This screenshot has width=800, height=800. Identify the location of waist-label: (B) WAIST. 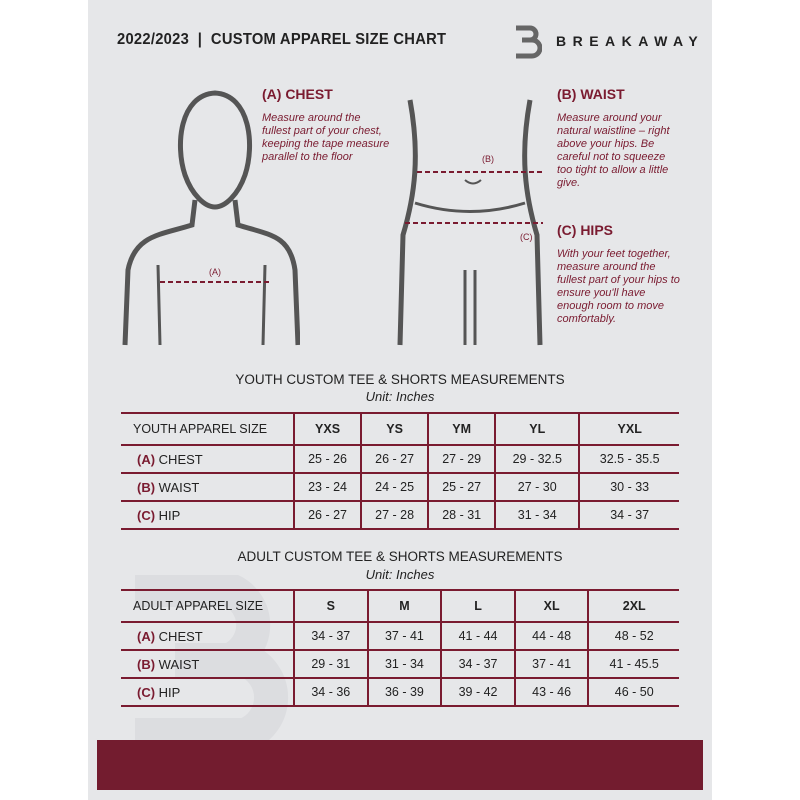
(591, 94).